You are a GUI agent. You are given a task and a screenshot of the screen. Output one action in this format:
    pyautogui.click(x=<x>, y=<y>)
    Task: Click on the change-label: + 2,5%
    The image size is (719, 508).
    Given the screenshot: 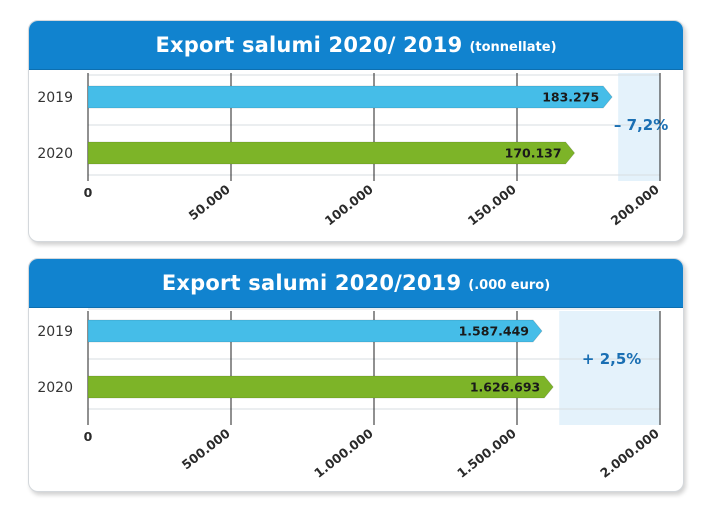 What is the action you would take?
    pyautogui.click(x=611, y=359)
    